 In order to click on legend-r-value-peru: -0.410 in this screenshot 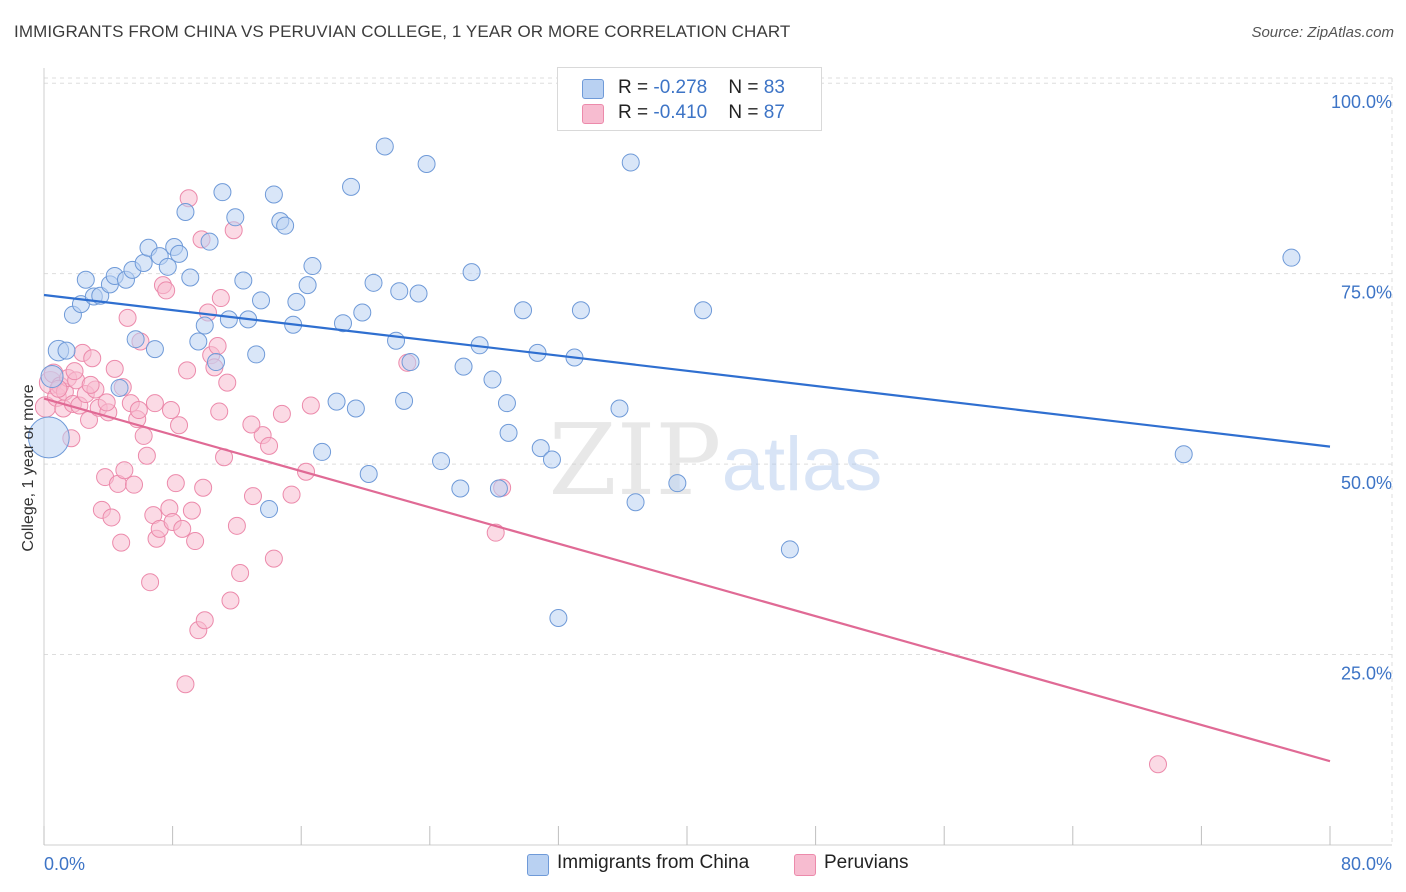, I will do `click(680, 112)`.